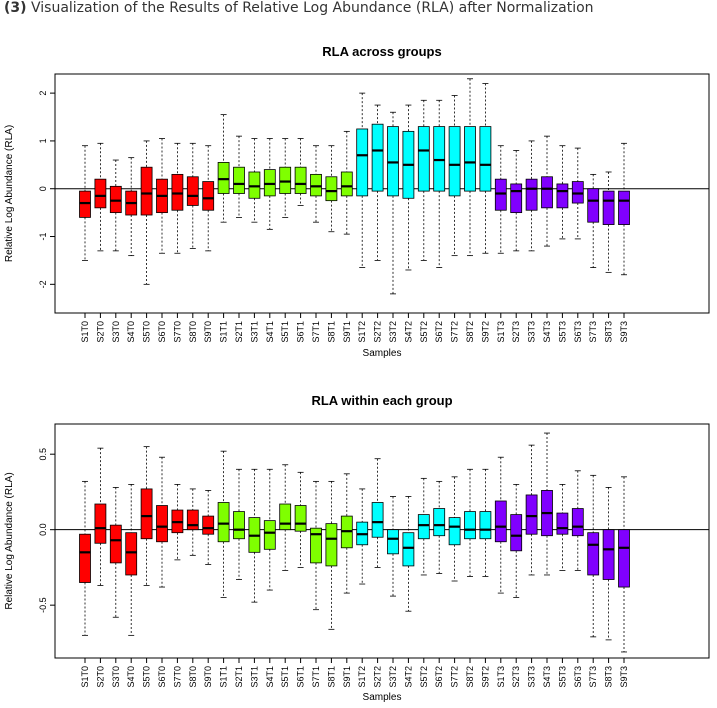 The width and height of the screenshot is (717, 708). What do you see at coordinates (485, 213) in the screenshot?
I see `box-S9T2: S9T2` at bounding box center [485, 213].